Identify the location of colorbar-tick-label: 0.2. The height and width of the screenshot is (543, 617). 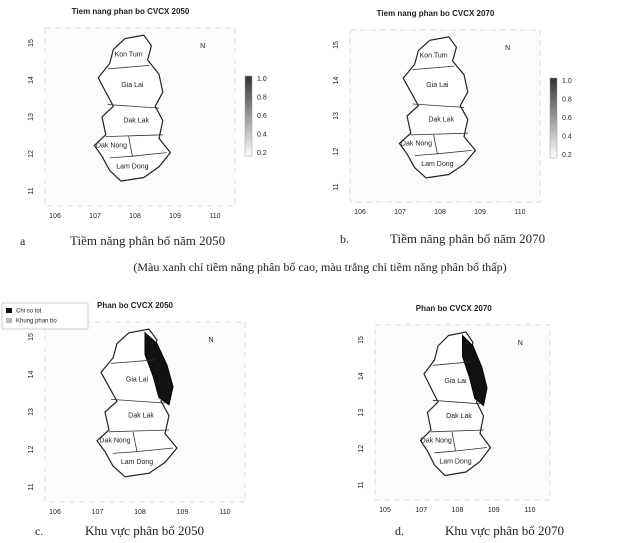
(262, 153).